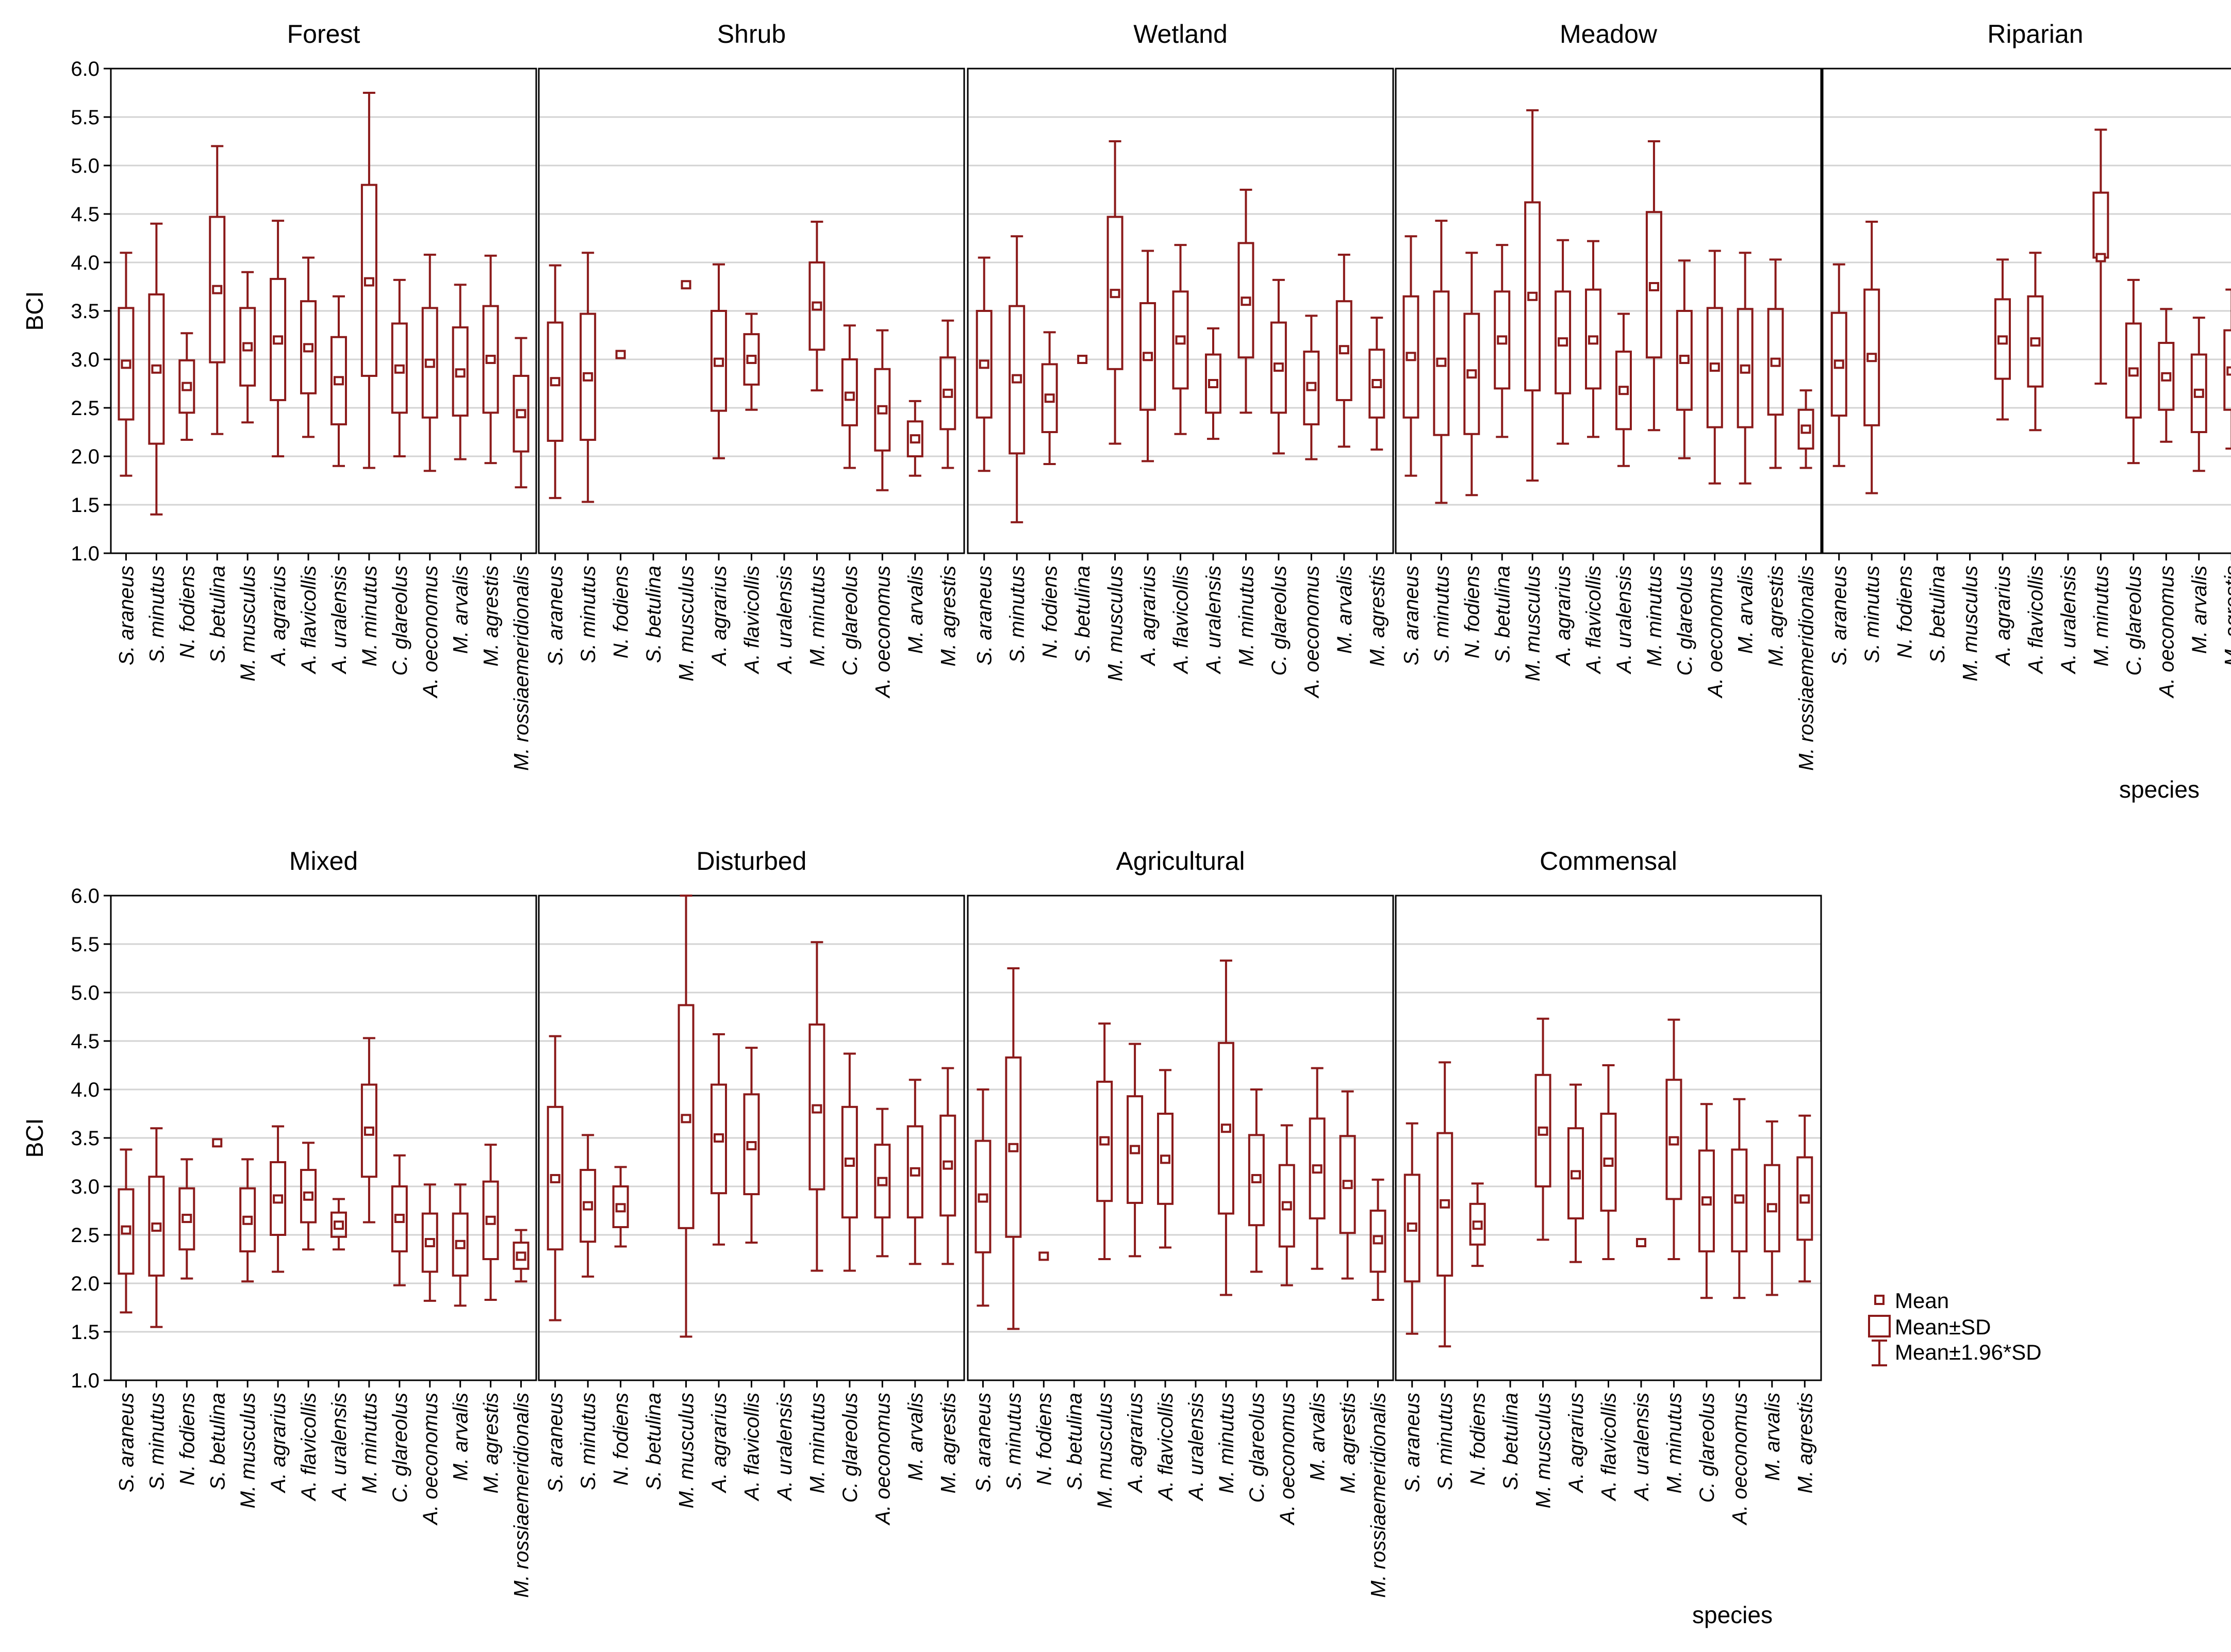  What do you see at coordinates (849, 397) in the screenshot?
I see `box-c-glareolus` at bounding box center [849, 397].